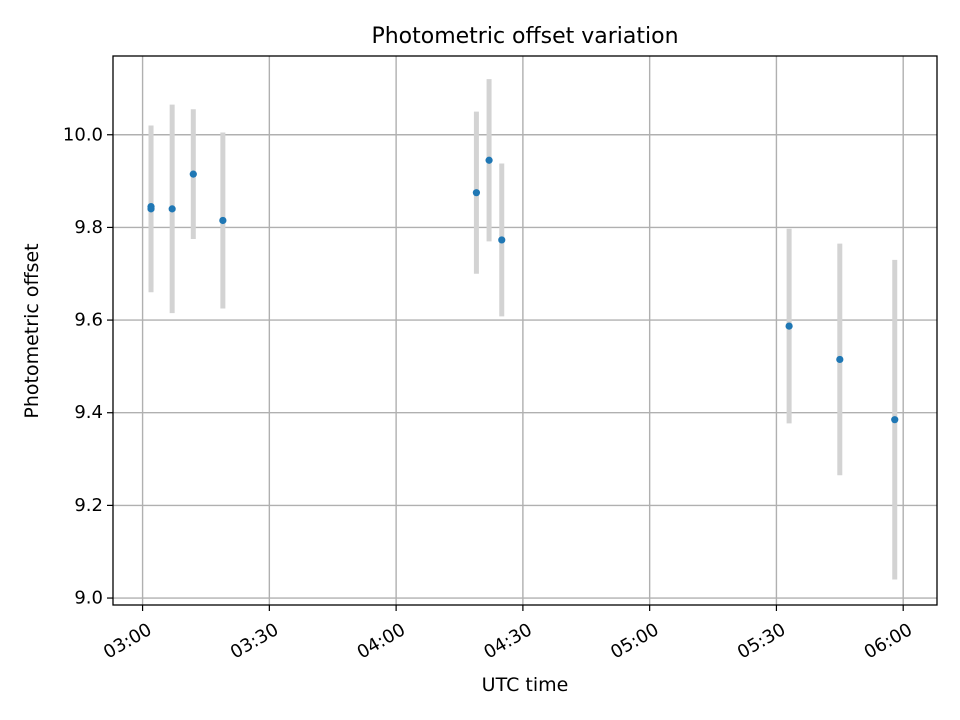 The height and width of the screenshot is (720, 960). Describe the element at coordinates (524, 36) in the screenshot. I see `chart-title: Photometric offset variation` at that location.